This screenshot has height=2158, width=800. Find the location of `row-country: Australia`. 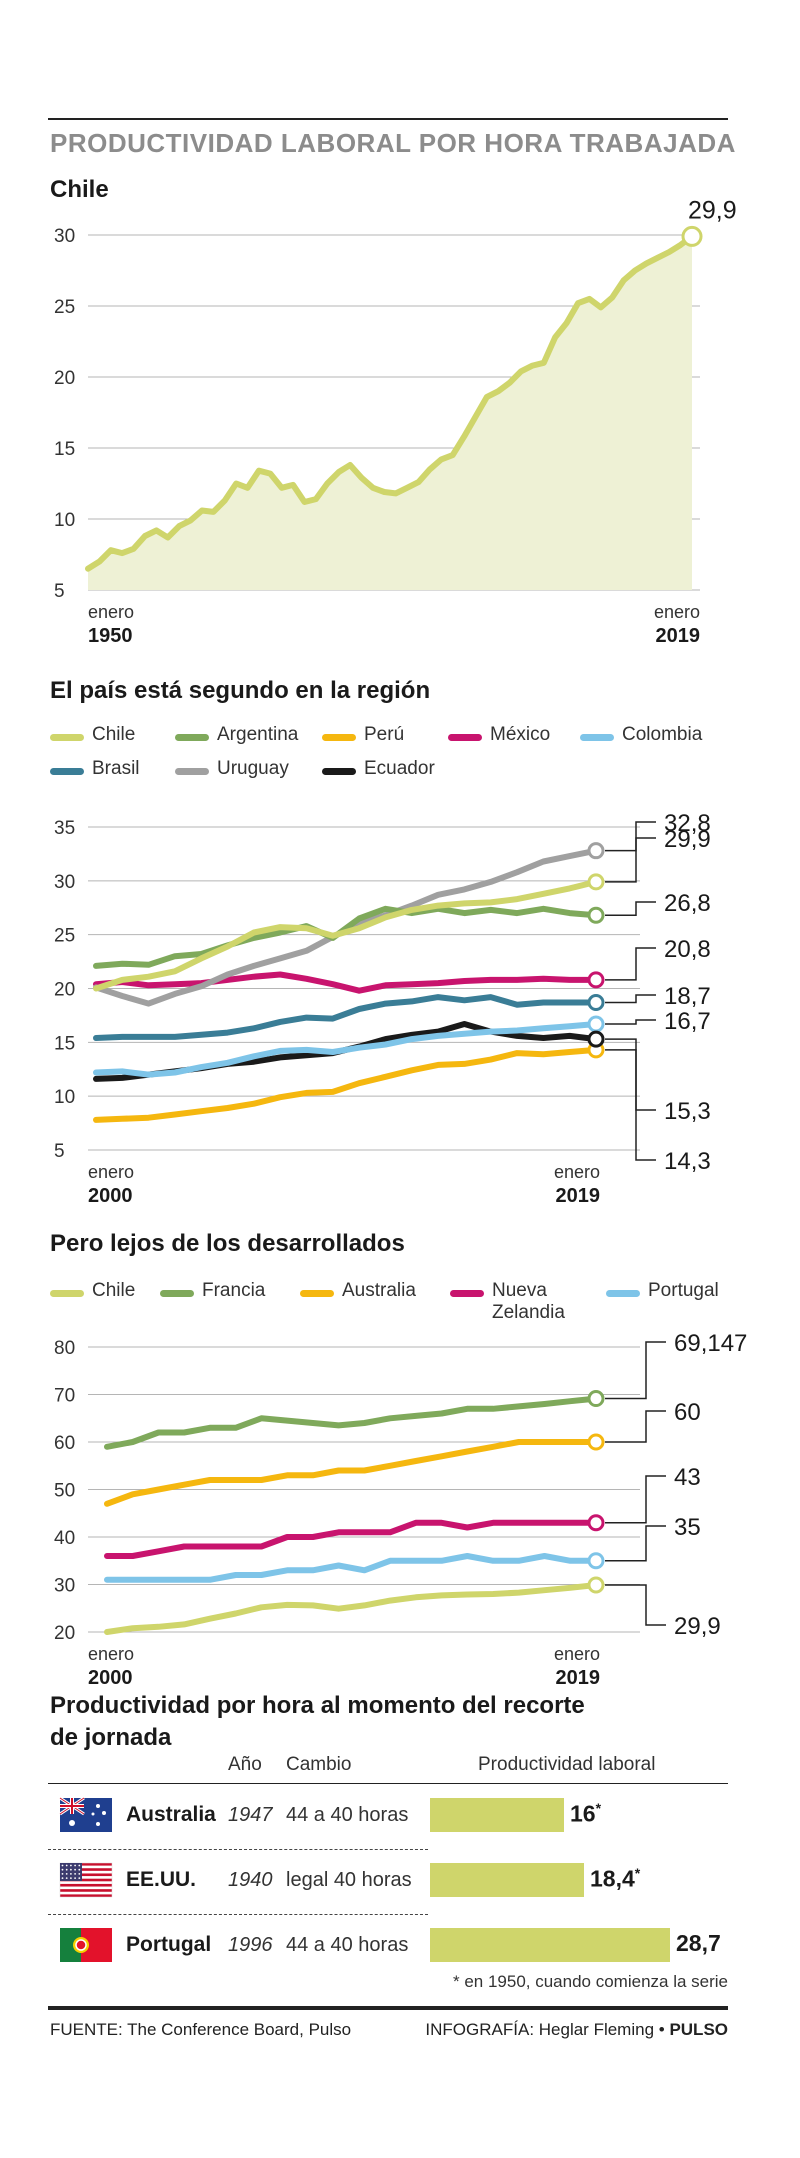

row-country: Australia is located at coordinates (171, 1814).